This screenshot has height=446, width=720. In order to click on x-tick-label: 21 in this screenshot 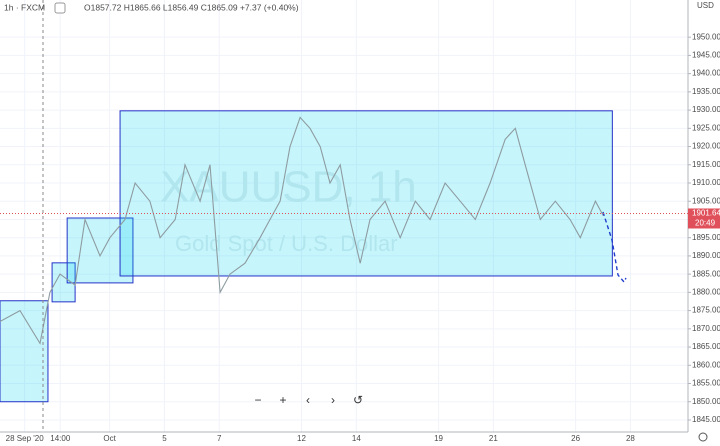, I will do `click(493, 438)`.